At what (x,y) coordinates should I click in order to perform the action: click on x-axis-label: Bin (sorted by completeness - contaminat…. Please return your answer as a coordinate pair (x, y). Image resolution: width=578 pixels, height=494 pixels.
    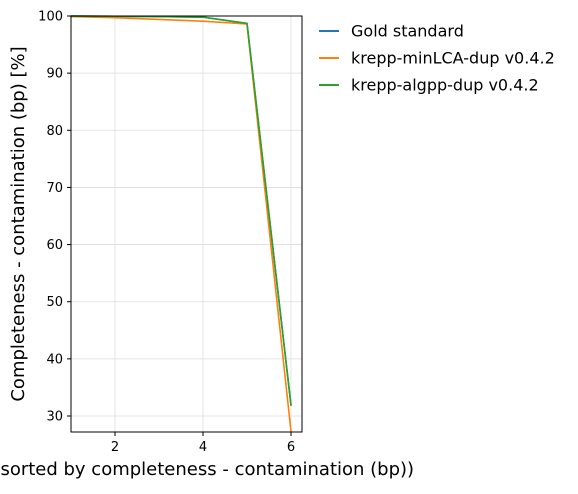
    Looking at the image, I should click on (207, 469).